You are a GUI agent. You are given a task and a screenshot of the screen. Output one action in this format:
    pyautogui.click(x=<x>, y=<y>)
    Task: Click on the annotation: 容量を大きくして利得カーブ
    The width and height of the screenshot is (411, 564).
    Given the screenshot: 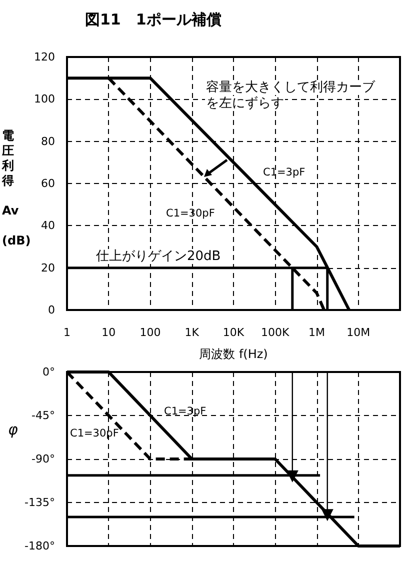 What is the action you would take?
    pyautogui.click(x=290, y=87)
    